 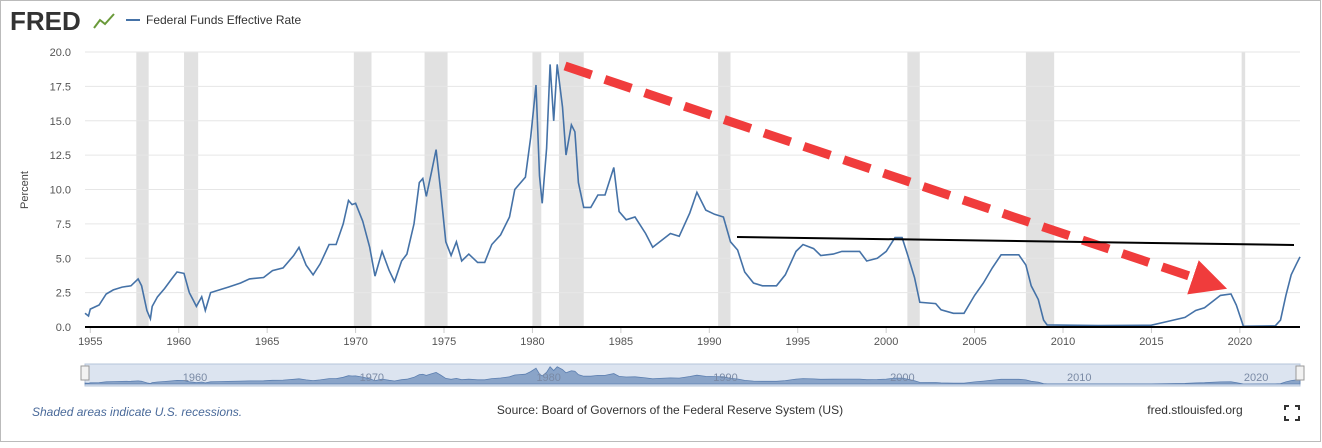 What do you see at coordinates (725, 378) in the screenshot?
I see `navigator-label: 1990` at bounding box center [725, 378].